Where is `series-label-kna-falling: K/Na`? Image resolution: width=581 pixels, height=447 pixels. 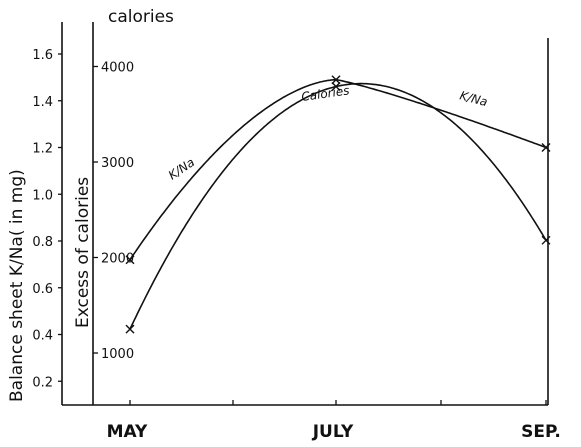 series-label-kna-falling: K/Na is located at coordinates (473, 98).